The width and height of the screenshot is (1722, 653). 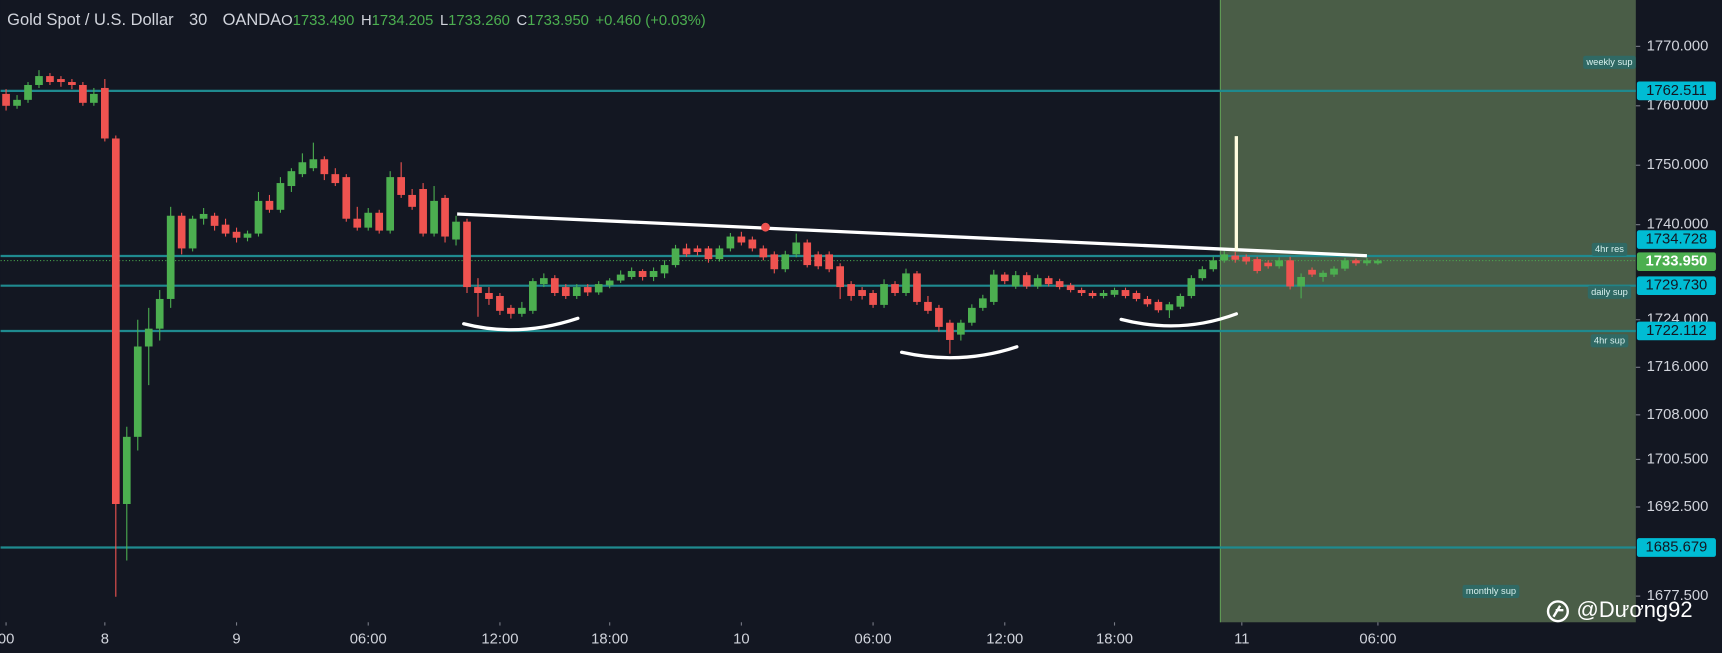 I want to click on last-price-label: 1733.950, so click(x=1677, y=262).